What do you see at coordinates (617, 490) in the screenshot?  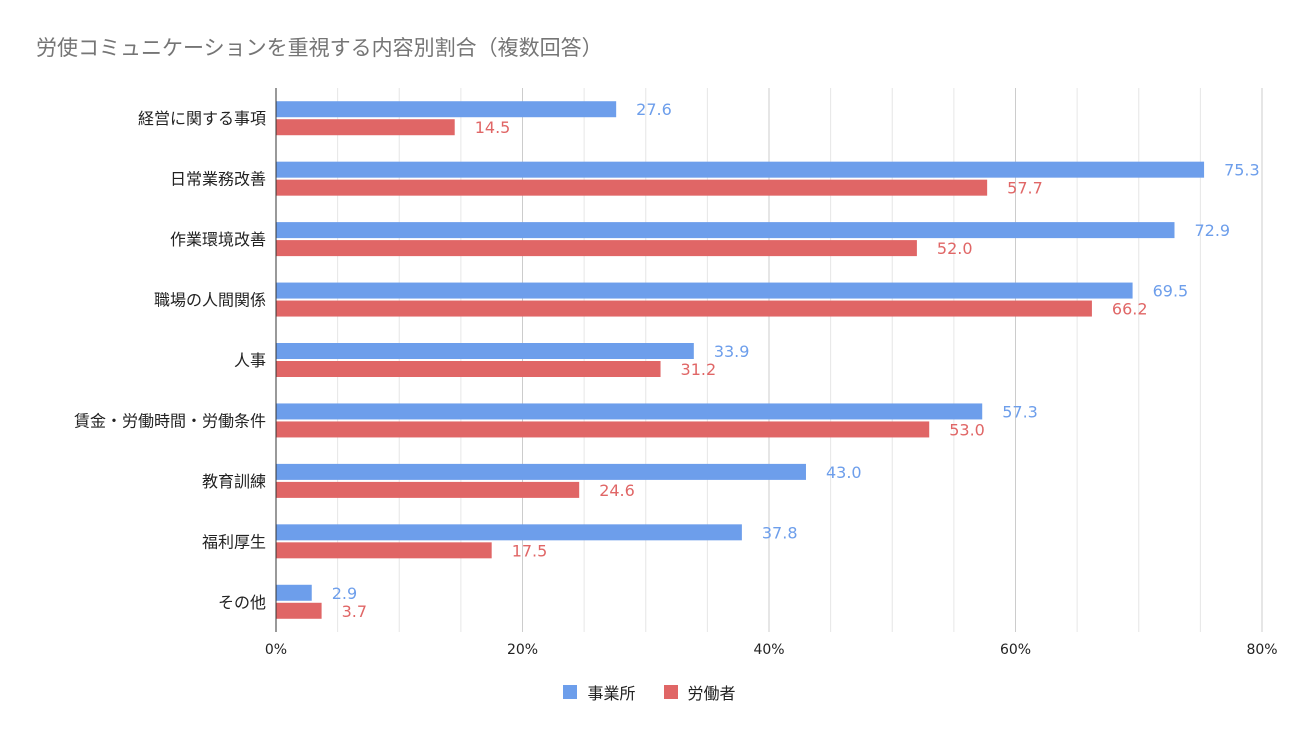 I see `data-label: 24.6` at bounding box center [617, 490].